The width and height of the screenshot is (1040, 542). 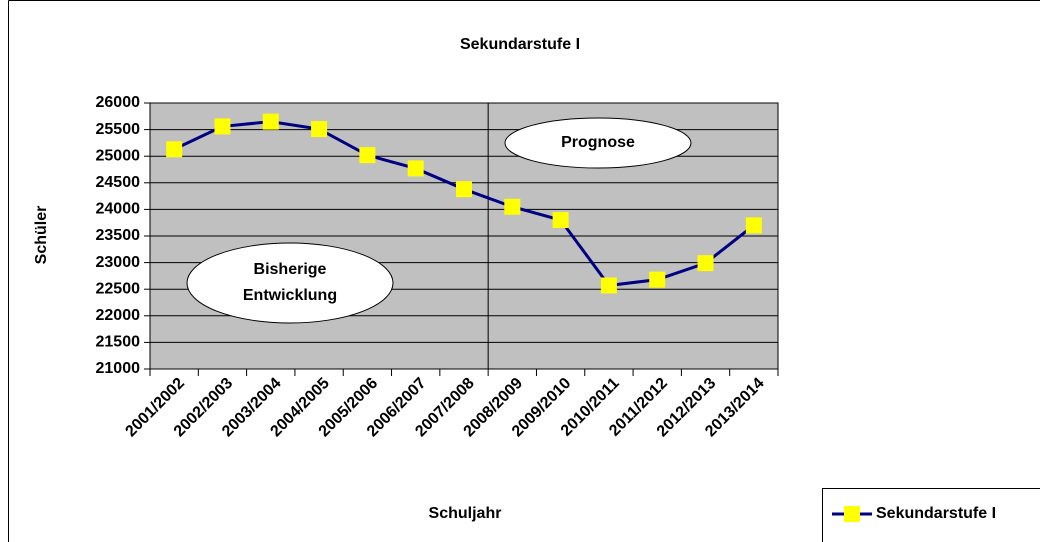 What do you see at coordinates (118, 155) in the screenshot?
I see `y-tick-label: 25000` at bounding box center [118, 155].